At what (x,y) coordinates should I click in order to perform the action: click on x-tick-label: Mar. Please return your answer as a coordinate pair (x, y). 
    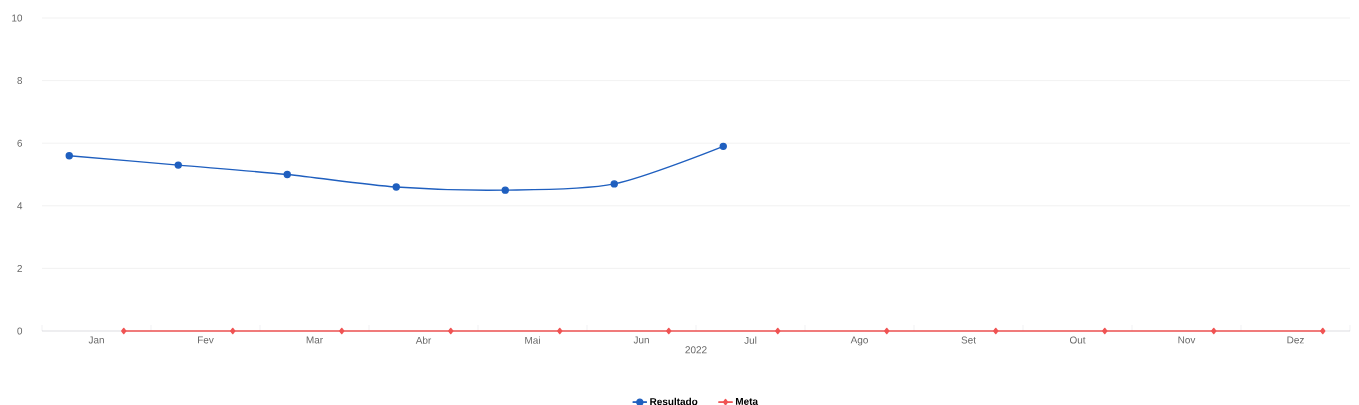
    Looking at the image, I should click on (314, 340).